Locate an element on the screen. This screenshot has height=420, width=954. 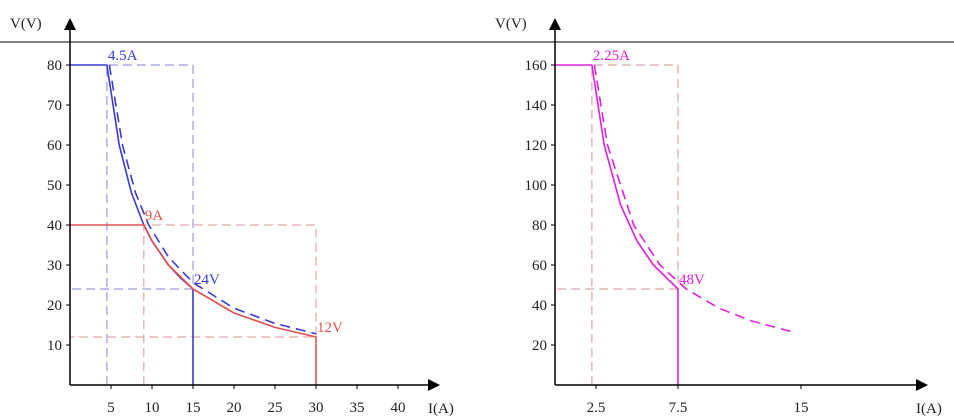
y-tick-label: 10 is located at coordinates (54, 346).